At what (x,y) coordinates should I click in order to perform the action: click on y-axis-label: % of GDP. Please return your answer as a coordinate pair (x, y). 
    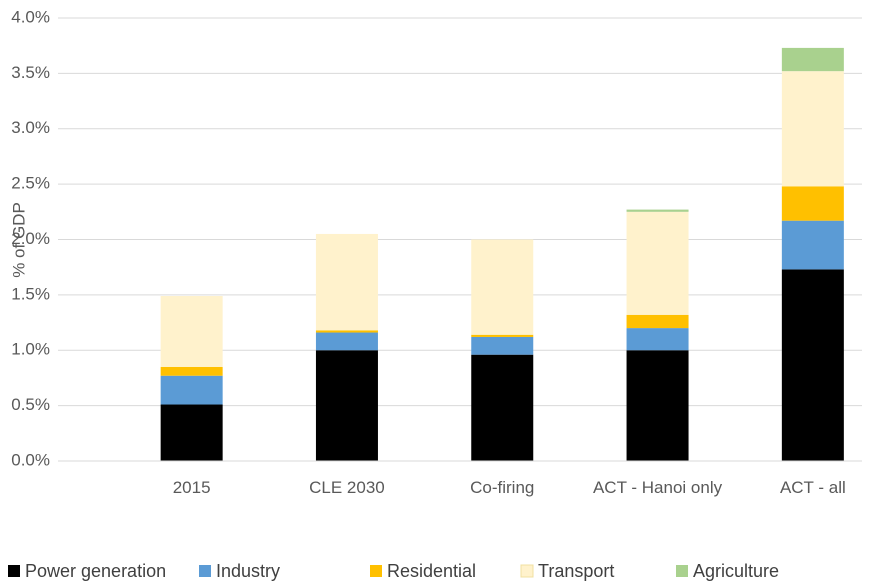
    Looking at the image, I should click on (18, 240).